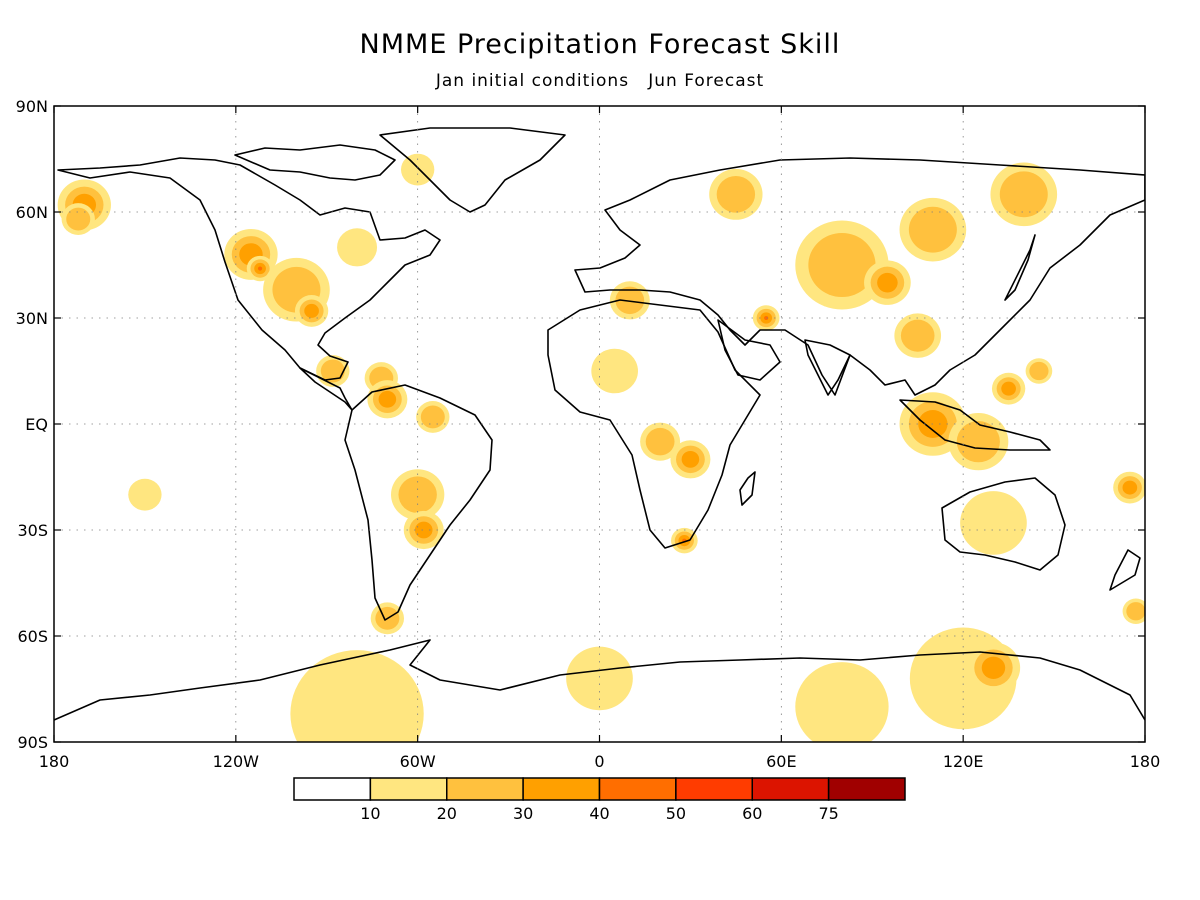  Describe the element at coordinates (249, 269) in the screenshot. I see `coastline-north-america` at that location.